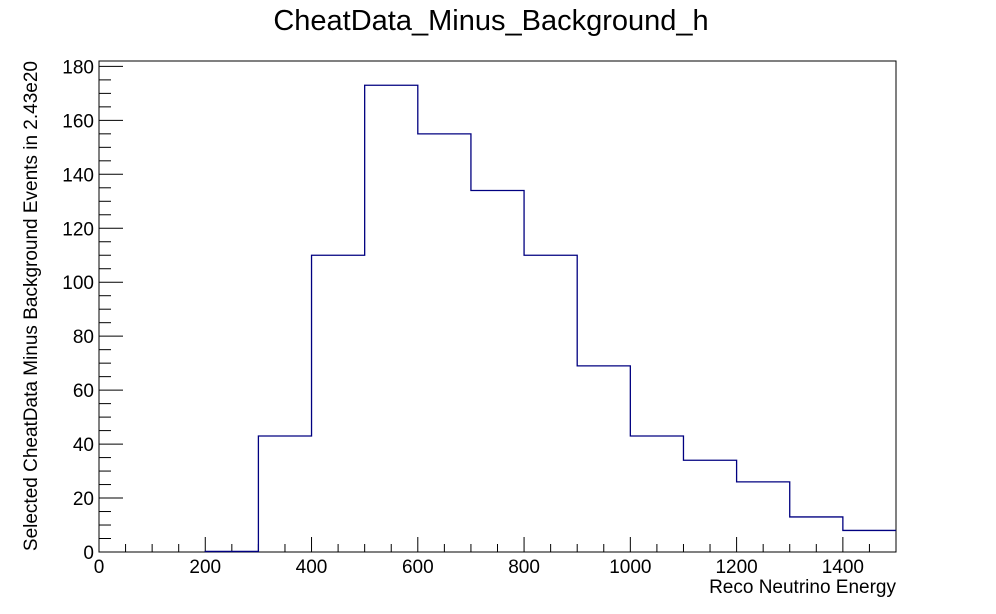 The width and height of the screenshot is (996, 614). I want to click on x-tick-label: 1400, so click(843, 567).